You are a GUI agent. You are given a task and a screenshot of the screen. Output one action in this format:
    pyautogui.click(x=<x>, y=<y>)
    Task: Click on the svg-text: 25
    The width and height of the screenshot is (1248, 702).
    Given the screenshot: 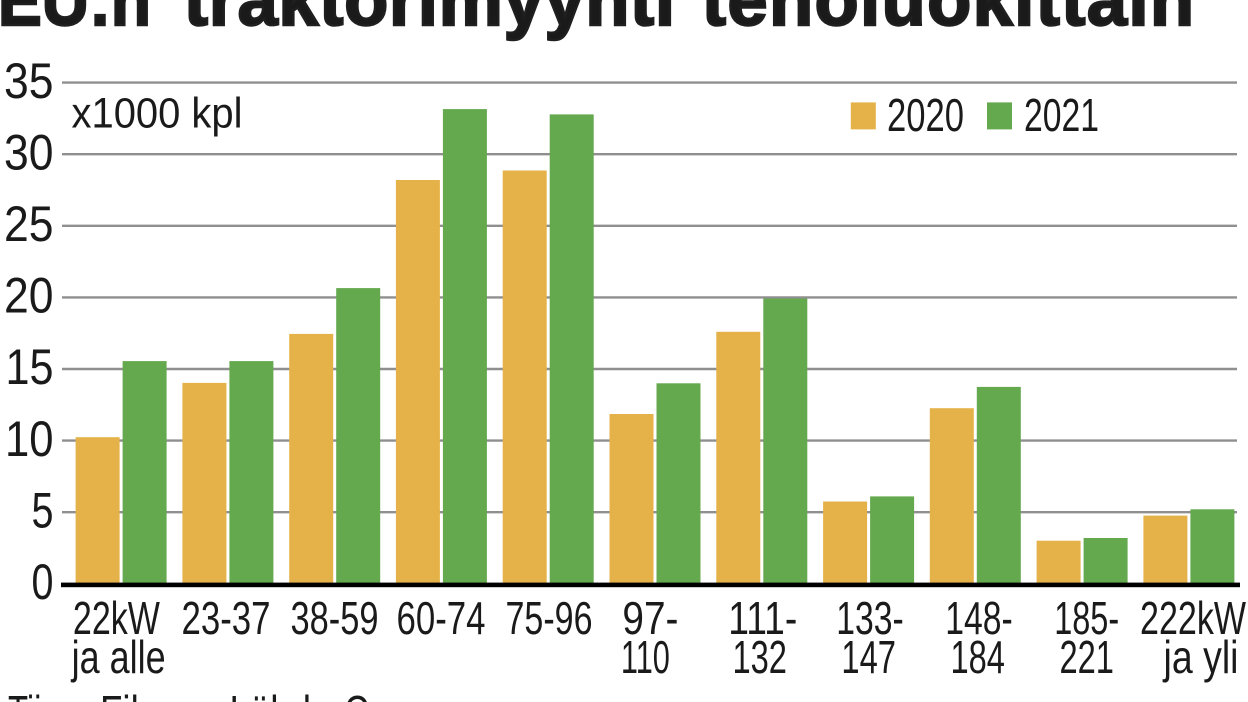 What is the action you would take?
    pyautogui.click(x=29, y=224)
    